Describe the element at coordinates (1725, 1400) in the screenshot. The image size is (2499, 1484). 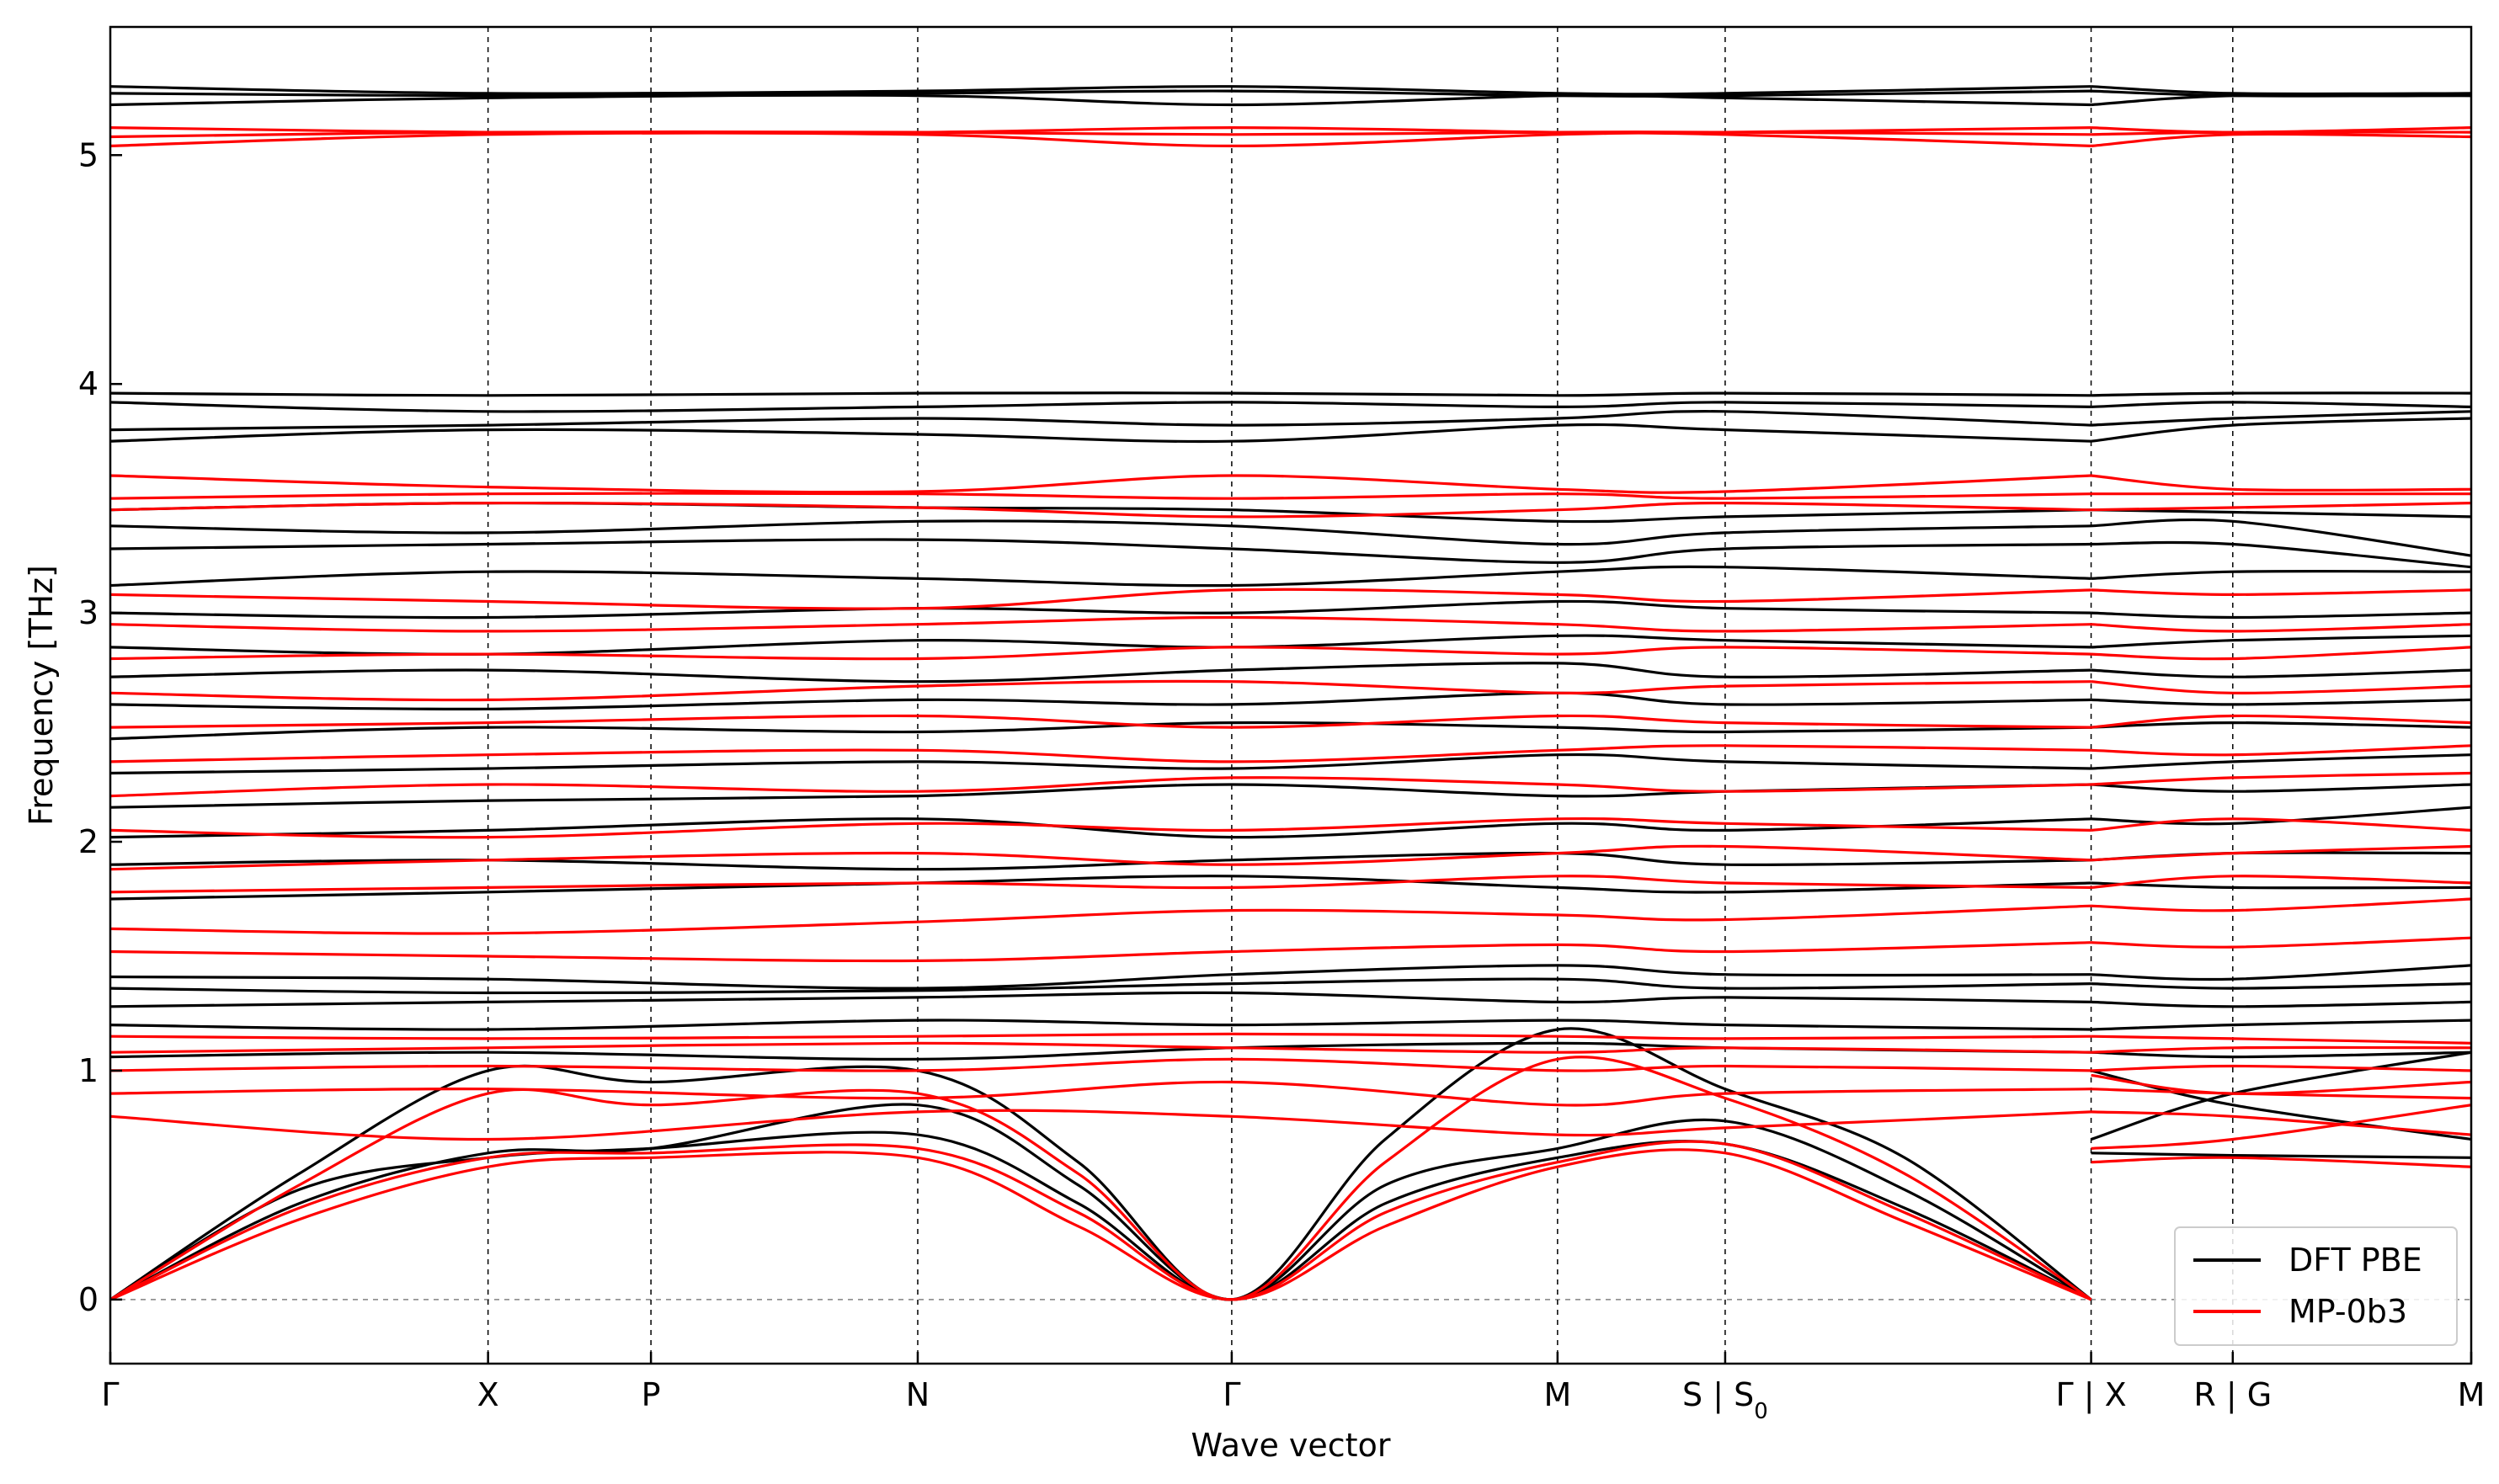
I see `x-tick-label-6: S | S0` at that location.